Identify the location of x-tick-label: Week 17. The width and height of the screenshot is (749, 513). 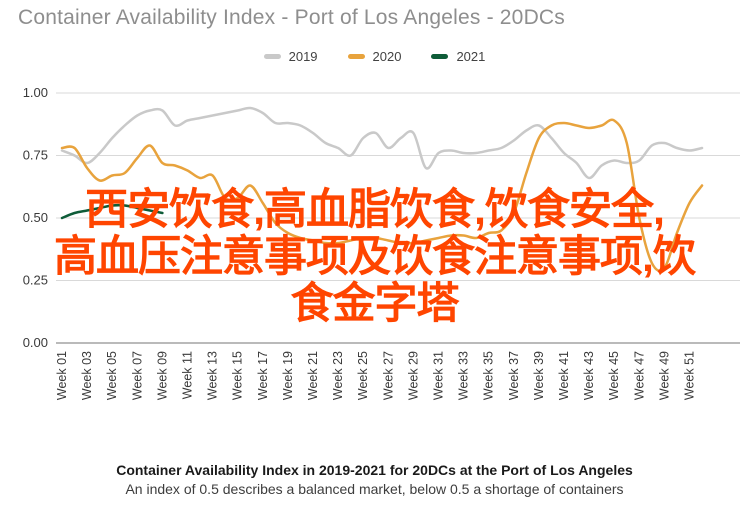
(263, 375).